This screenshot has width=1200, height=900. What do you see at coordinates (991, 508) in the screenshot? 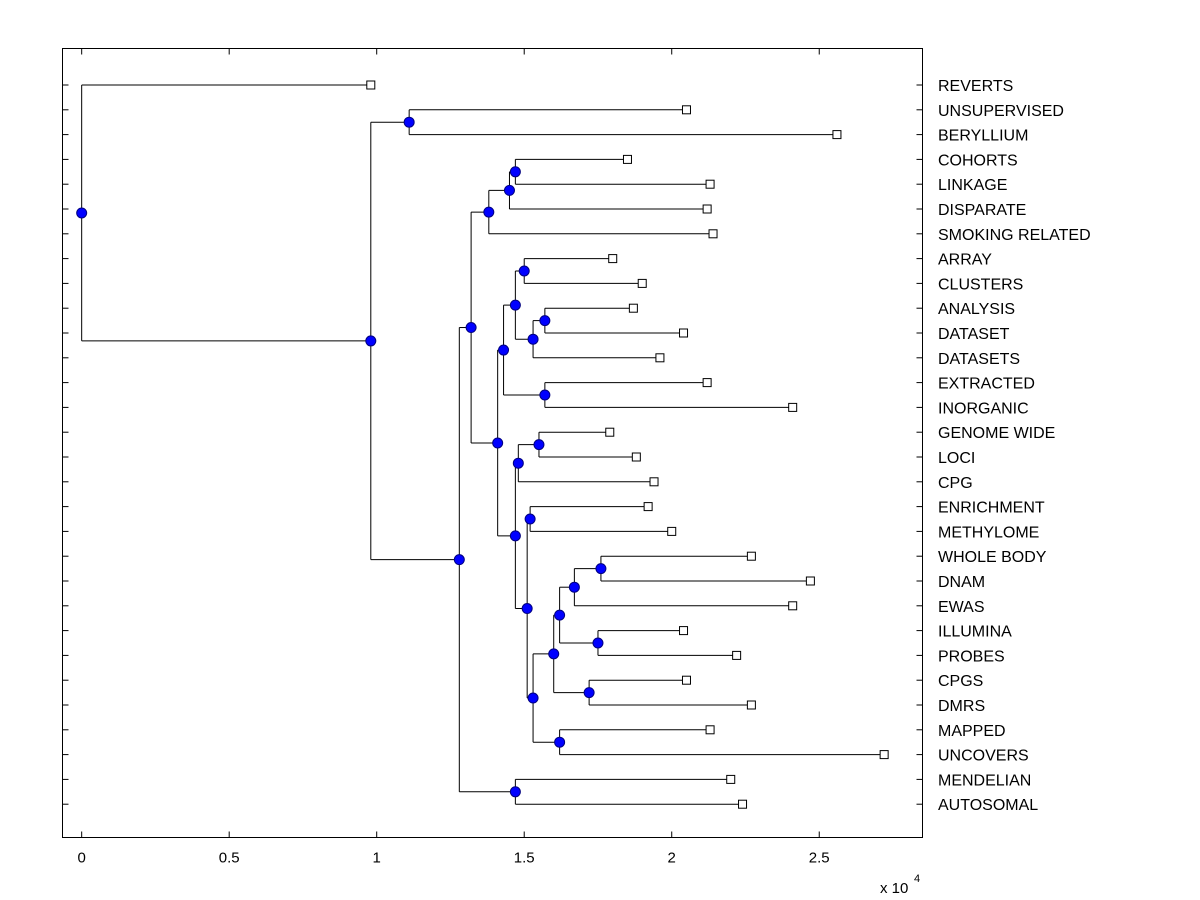
I see `leaf-label: ENRICHMENT` at bounding box center [991, 508].